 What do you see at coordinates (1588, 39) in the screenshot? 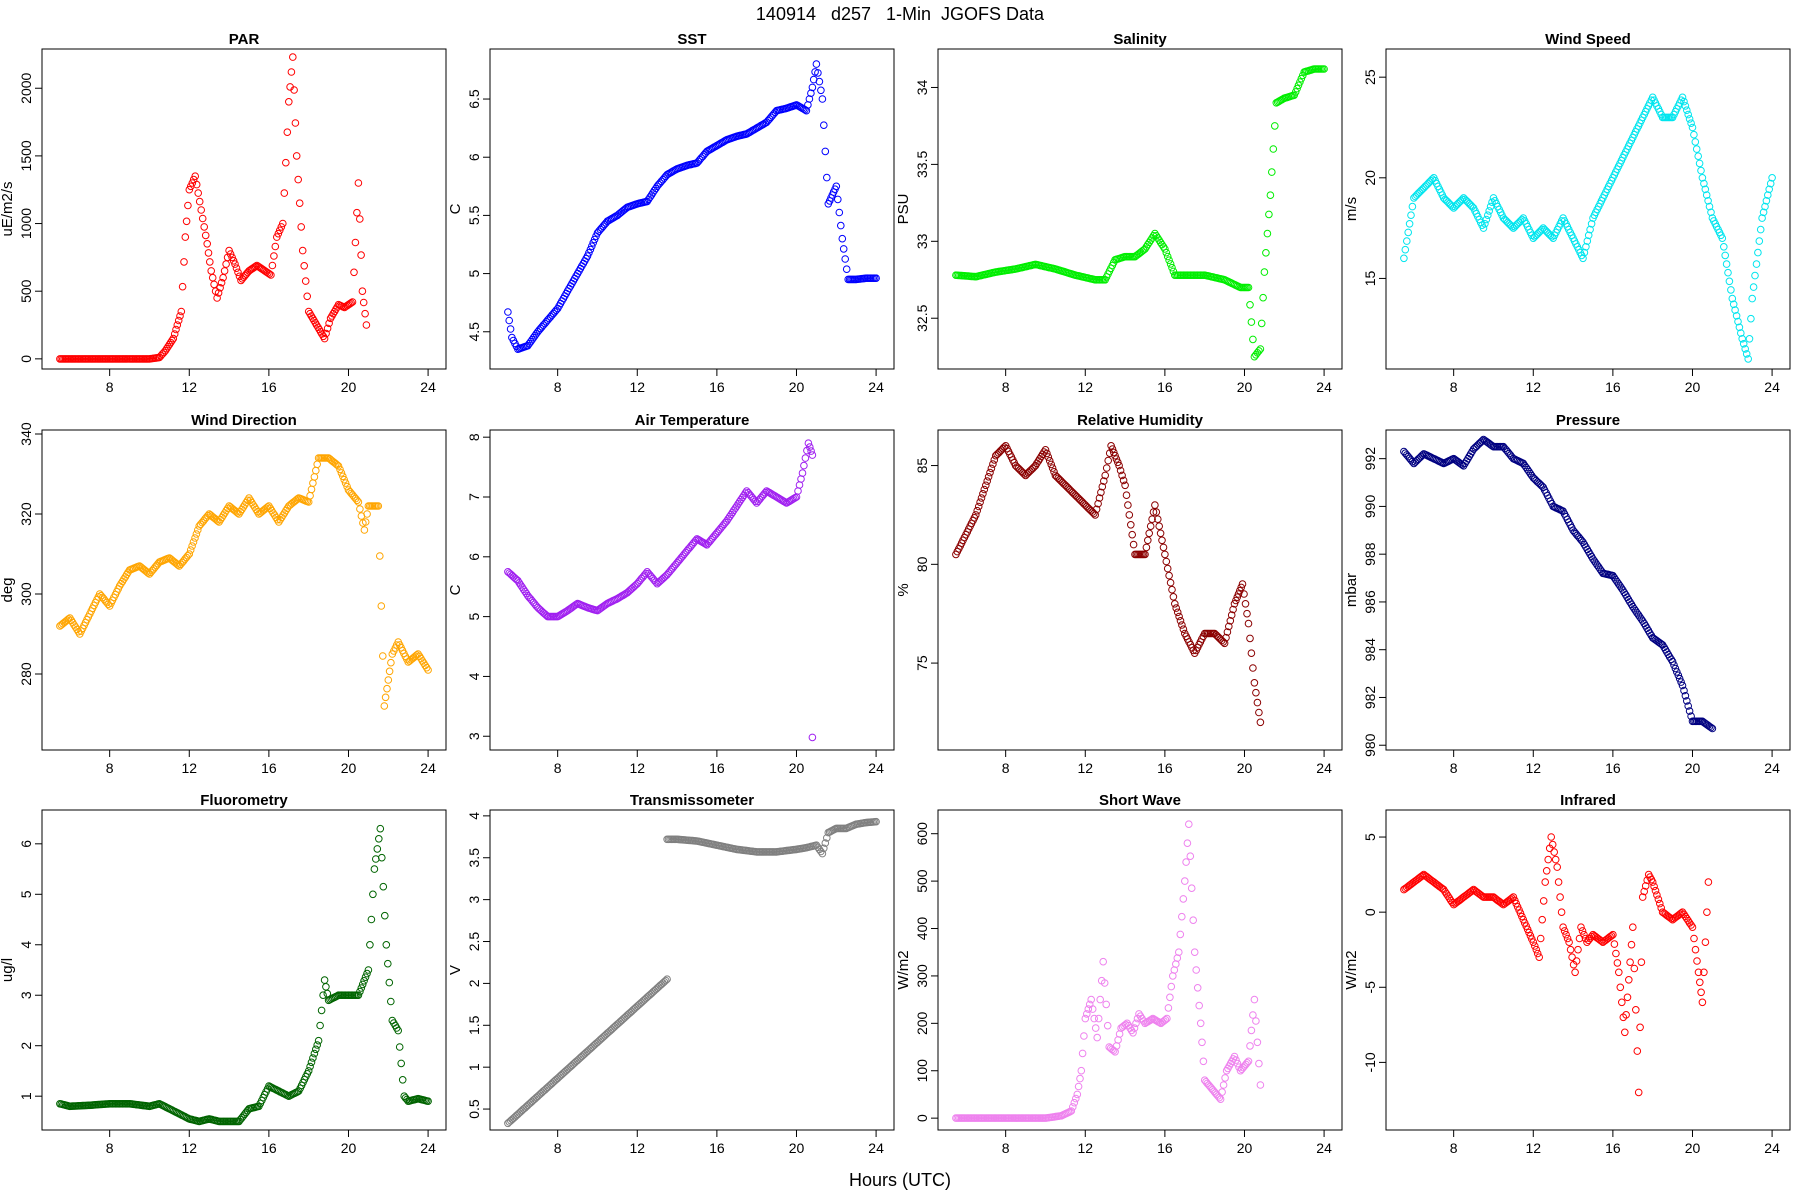
I see `panel-title: Wind Speed` at bounding box center [1588, 39].